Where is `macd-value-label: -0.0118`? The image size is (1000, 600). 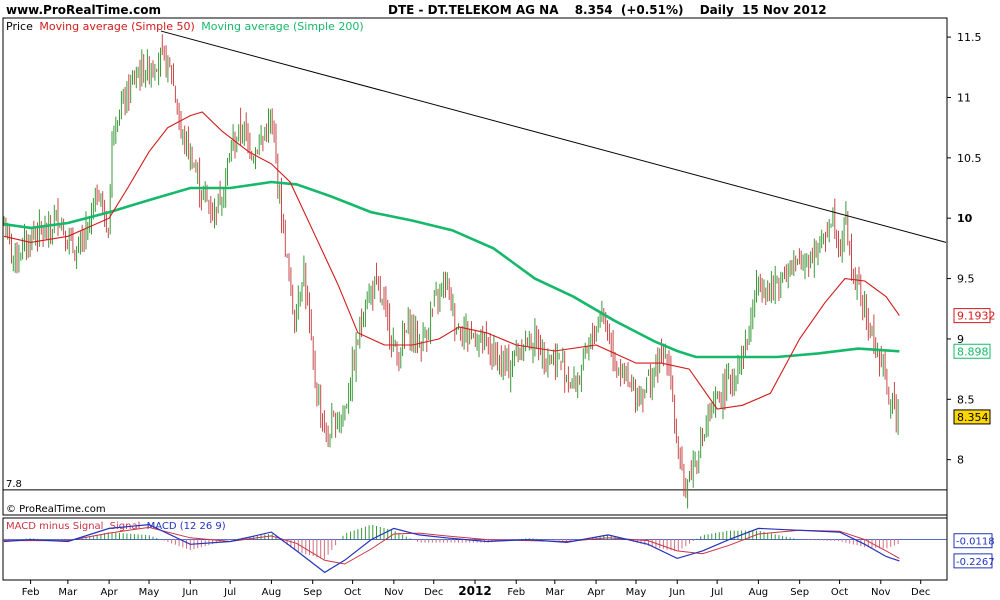
macd-value-label: -0.0118 is located at coordinates (975, 542).